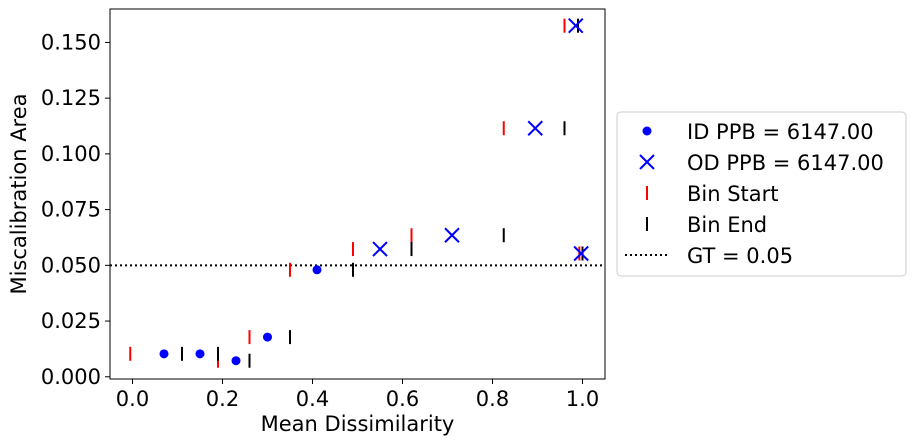 This screenshot has height=444, width=915. What do you see at coordinates (402, 399) in the screenshot?
I see `x-tick-label: 0.6` at bounding box center [402, 399].